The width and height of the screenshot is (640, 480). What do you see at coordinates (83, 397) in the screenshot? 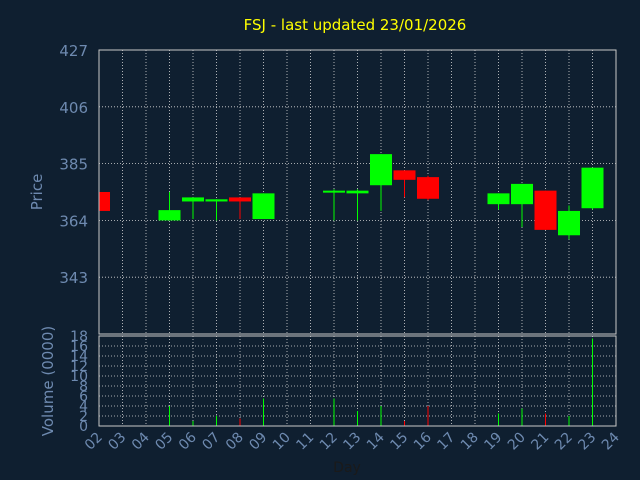
I see `volume-tick-label: 6` at bounding box center [83, 397].